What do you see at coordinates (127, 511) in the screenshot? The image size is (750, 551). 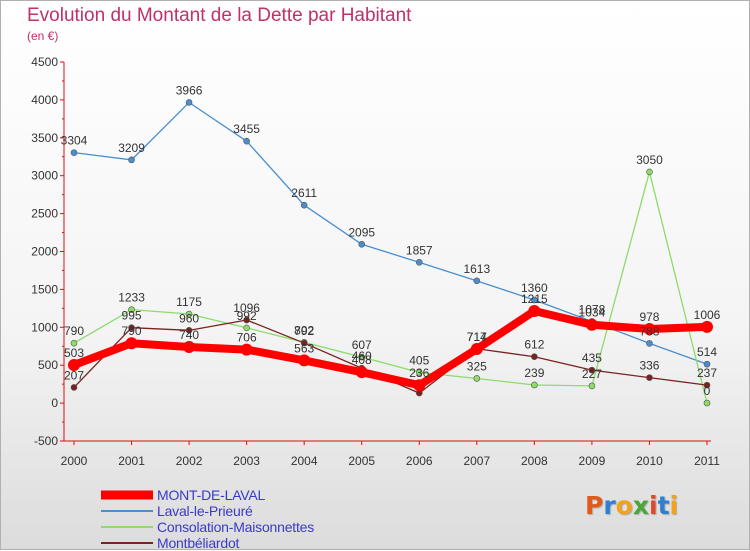 I see `legend-swatch-laval-le-prieure` at bounding box center [127, 511].